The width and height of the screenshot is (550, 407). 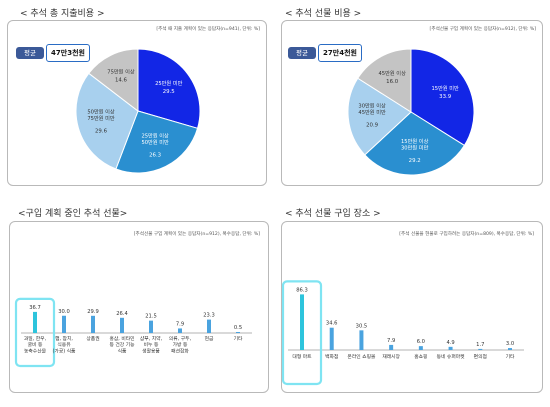 What do you see at coordinates (92, 338) in the screenshot?
I see `bar-category-label: 상품권` at bounding box center [92, 338].